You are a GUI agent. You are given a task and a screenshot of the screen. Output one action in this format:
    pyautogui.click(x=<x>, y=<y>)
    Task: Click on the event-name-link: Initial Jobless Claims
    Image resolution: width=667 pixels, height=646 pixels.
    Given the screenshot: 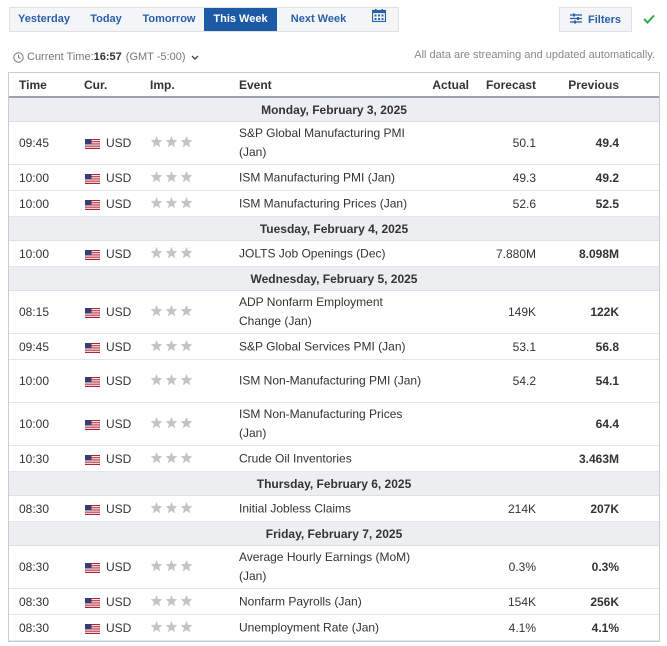 What is the action you would take?
    pyautogui.click(x=295, y=508)
    